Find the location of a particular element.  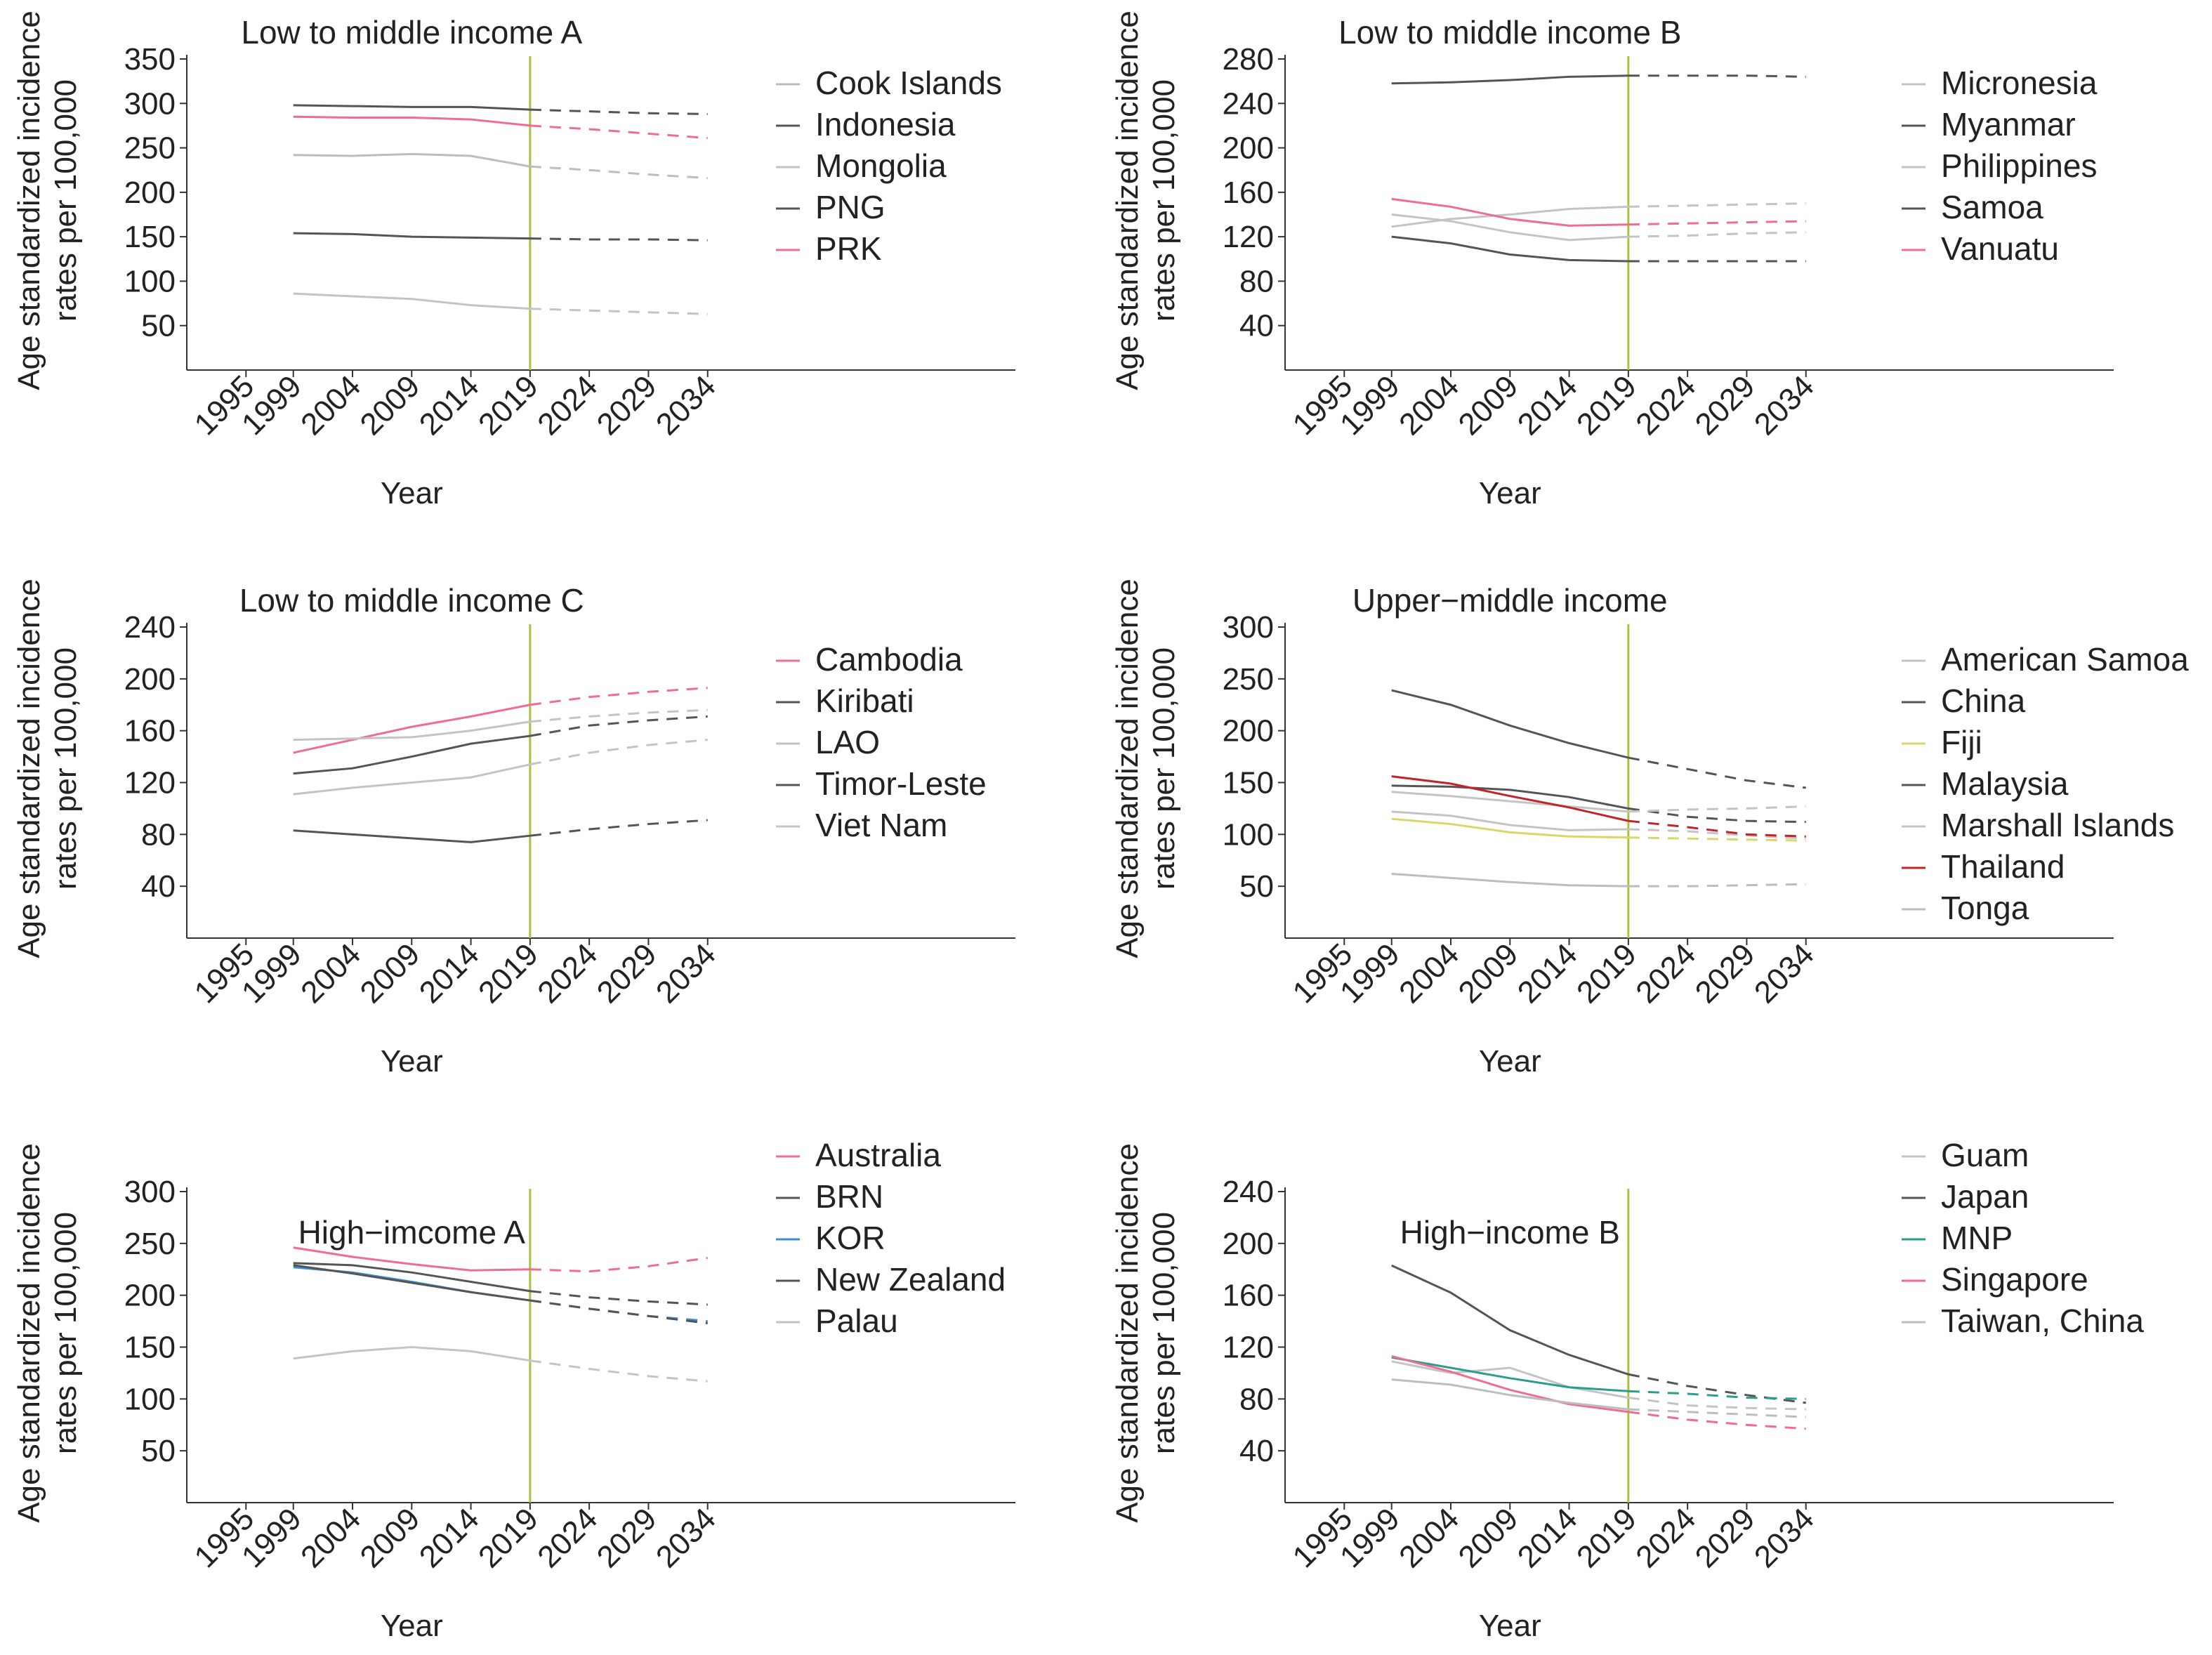

legend-label: Viet Nam is located at coordinates (881, 825).